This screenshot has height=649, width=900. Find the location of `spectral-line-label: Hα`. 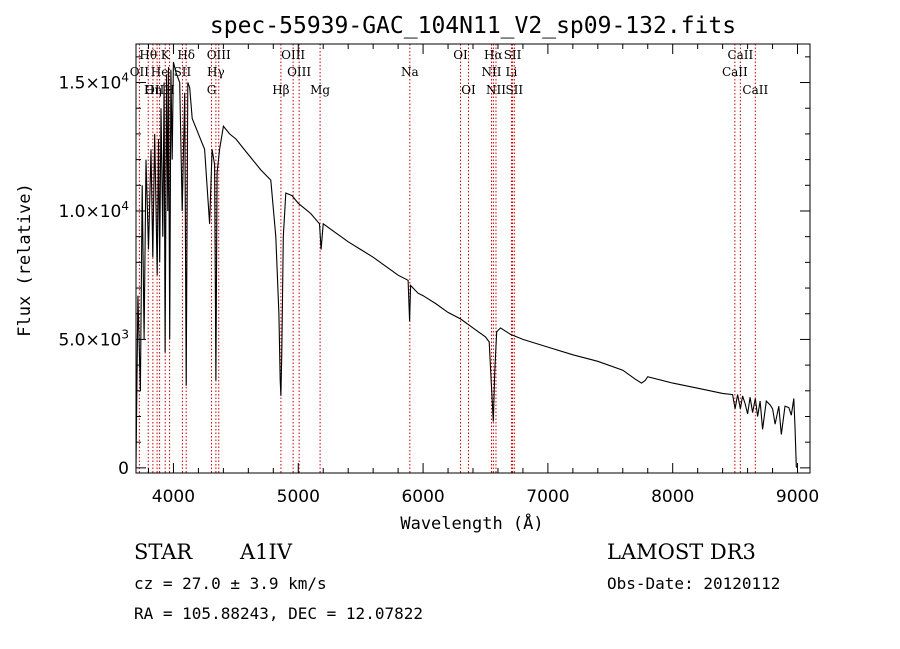

spectral-line-label: Hα is located at coordinates (493, 55).